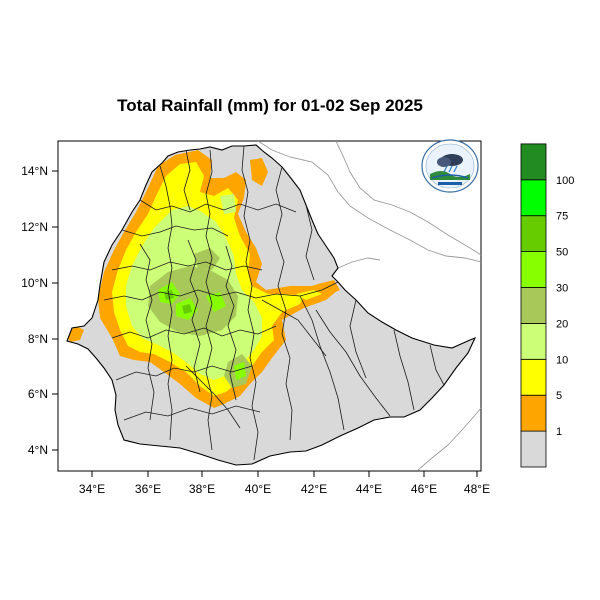 The image size is (600, 600). I want to click on lon-tick-label: 48°E, so click(477, 489).